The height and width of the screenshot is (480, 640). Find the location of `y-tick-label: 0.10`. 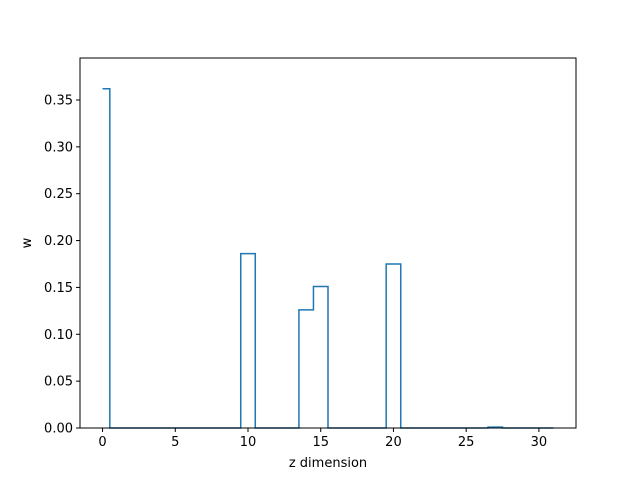

y-tick-label: 0.10 is located at coordinates (58, 335).